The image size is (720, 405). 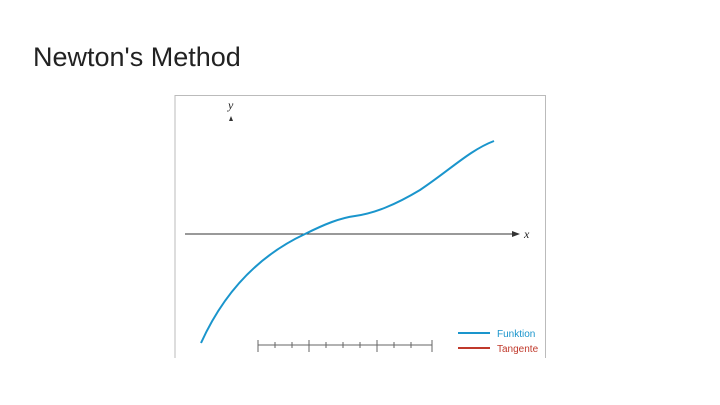 What do you see at coordinates (526, 234) in the screenshot?
I see `x-axis-label: x` at bounding box center [526, 234].